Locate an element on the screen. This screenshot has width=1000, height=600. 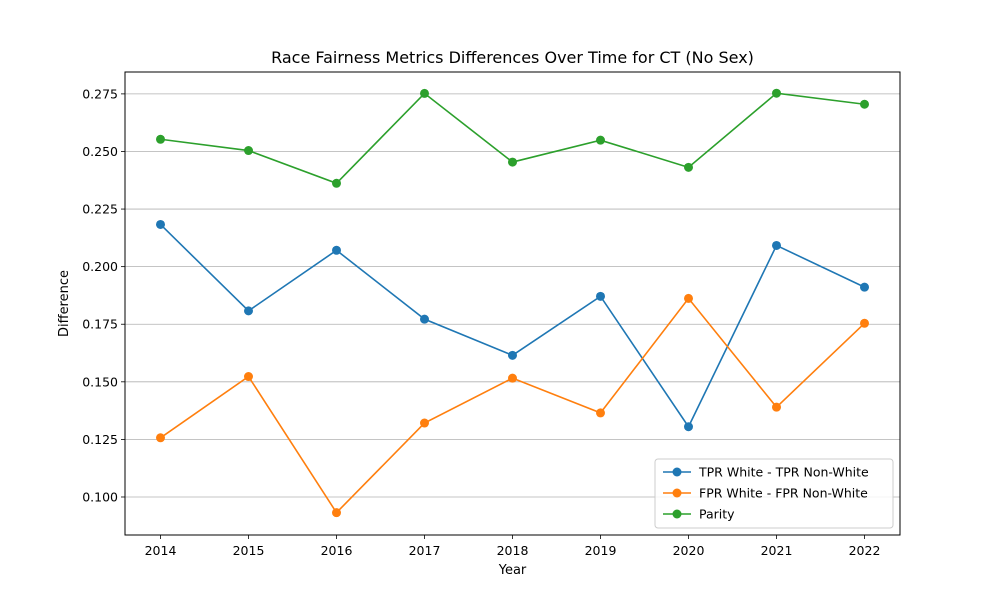
legend-label: FPR White - FPR Non-White is located at coordinates (783, 493).